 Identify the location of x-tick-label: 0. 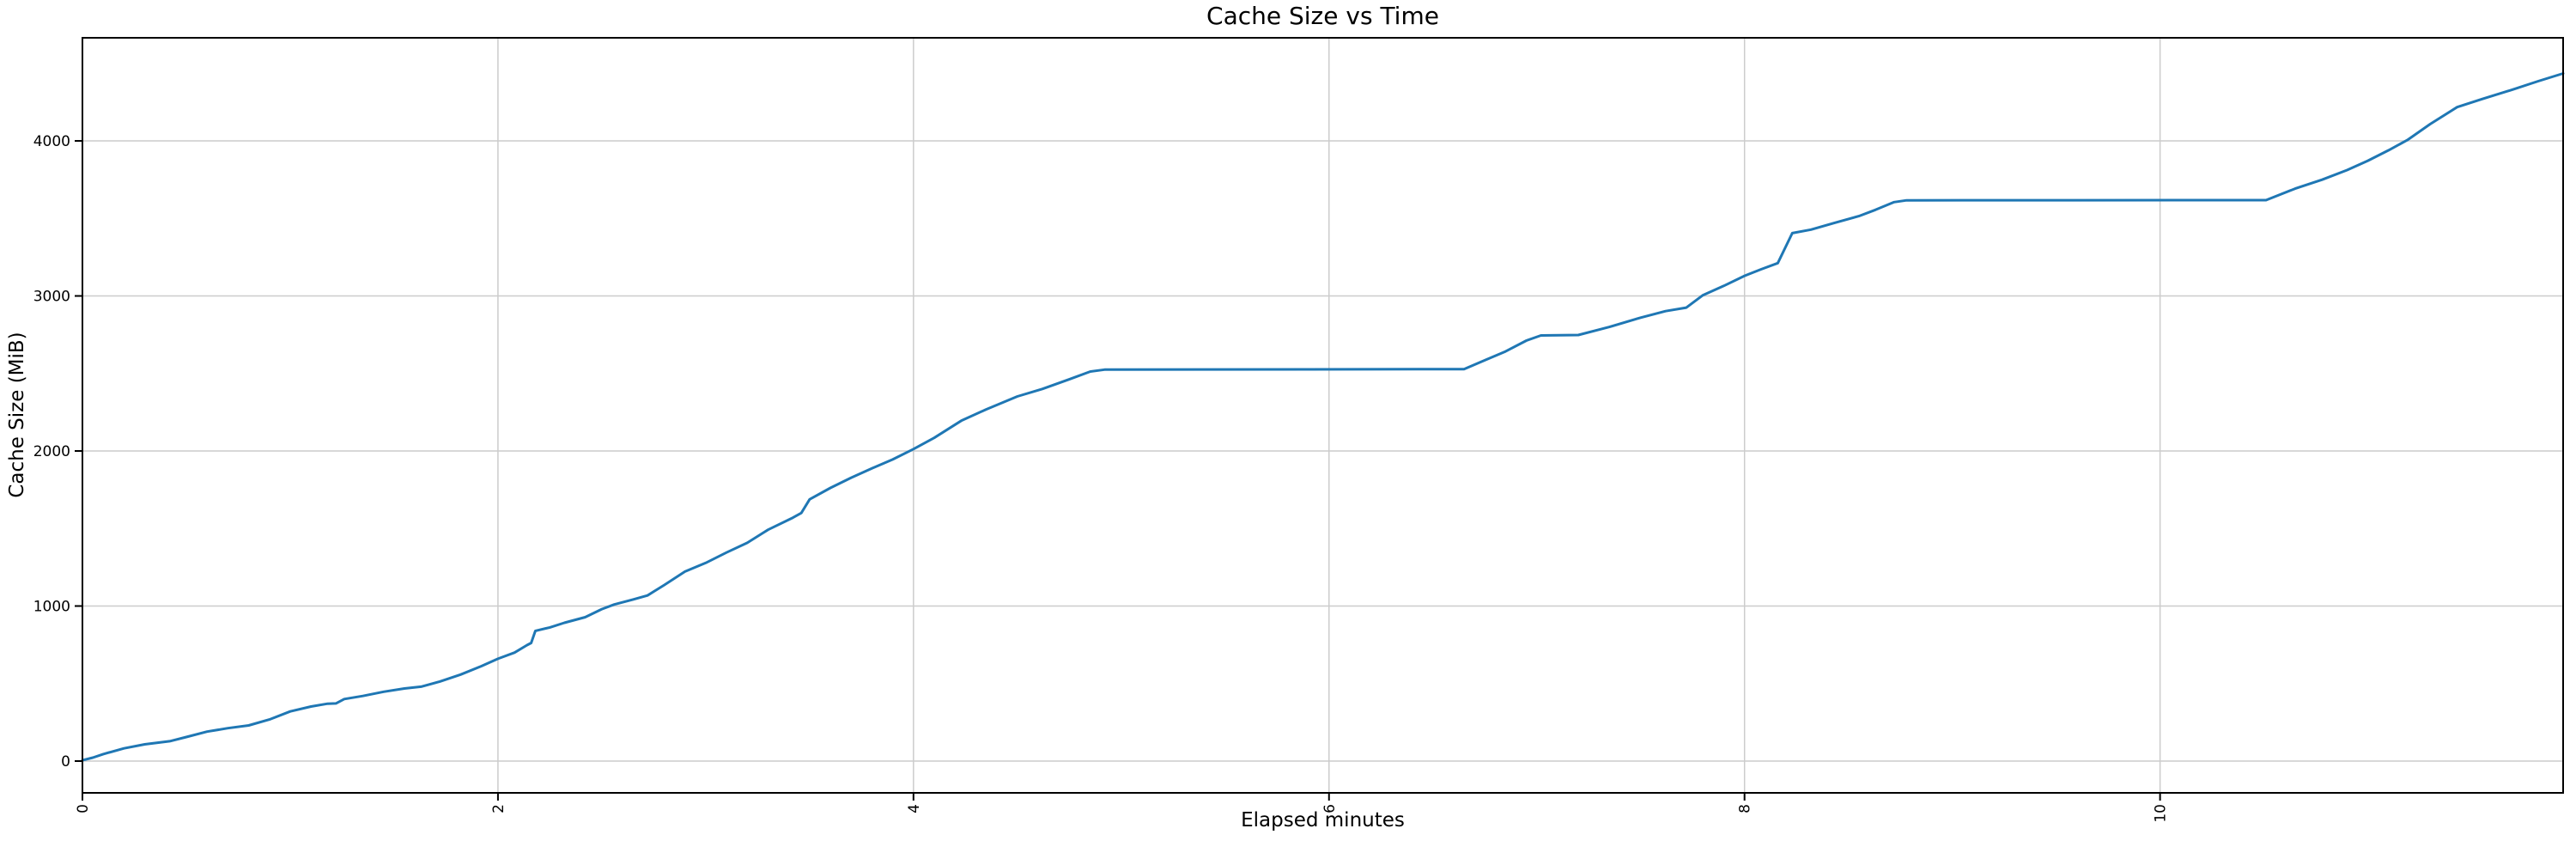
(83, 809).